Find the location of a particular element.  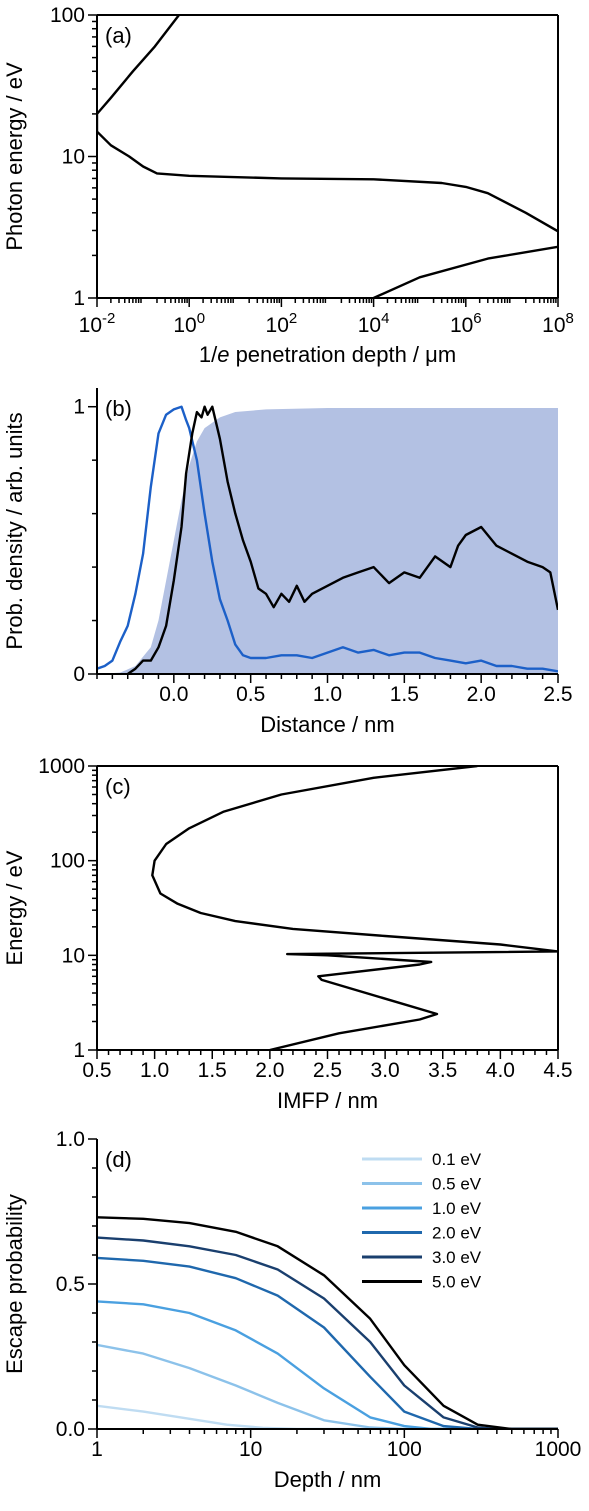

x-tick-exponent: 6 is located at coordinates (477, 318).